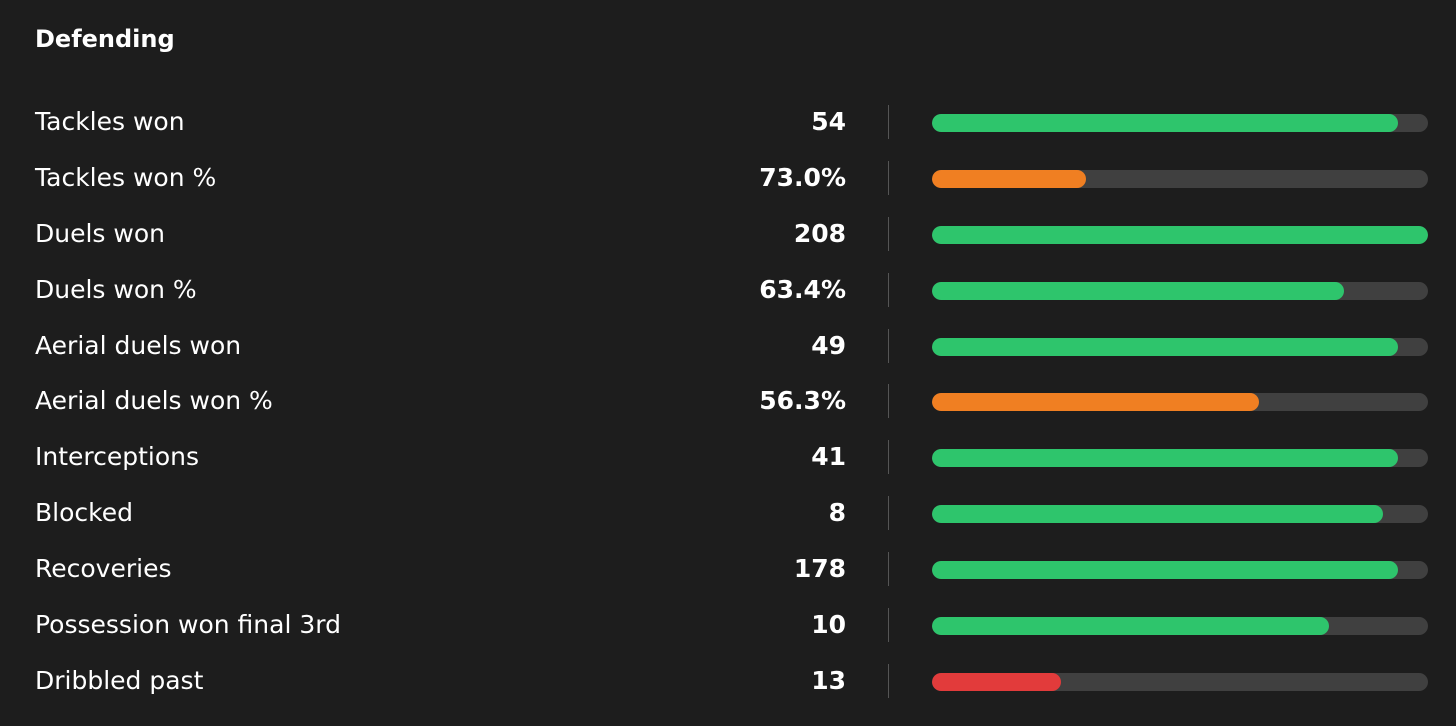 The image size is (1456, 726). What do you see at coordinates (828, 457) in the screenshot?
I see `stat-value: 41` at bounding box center [828, 457].